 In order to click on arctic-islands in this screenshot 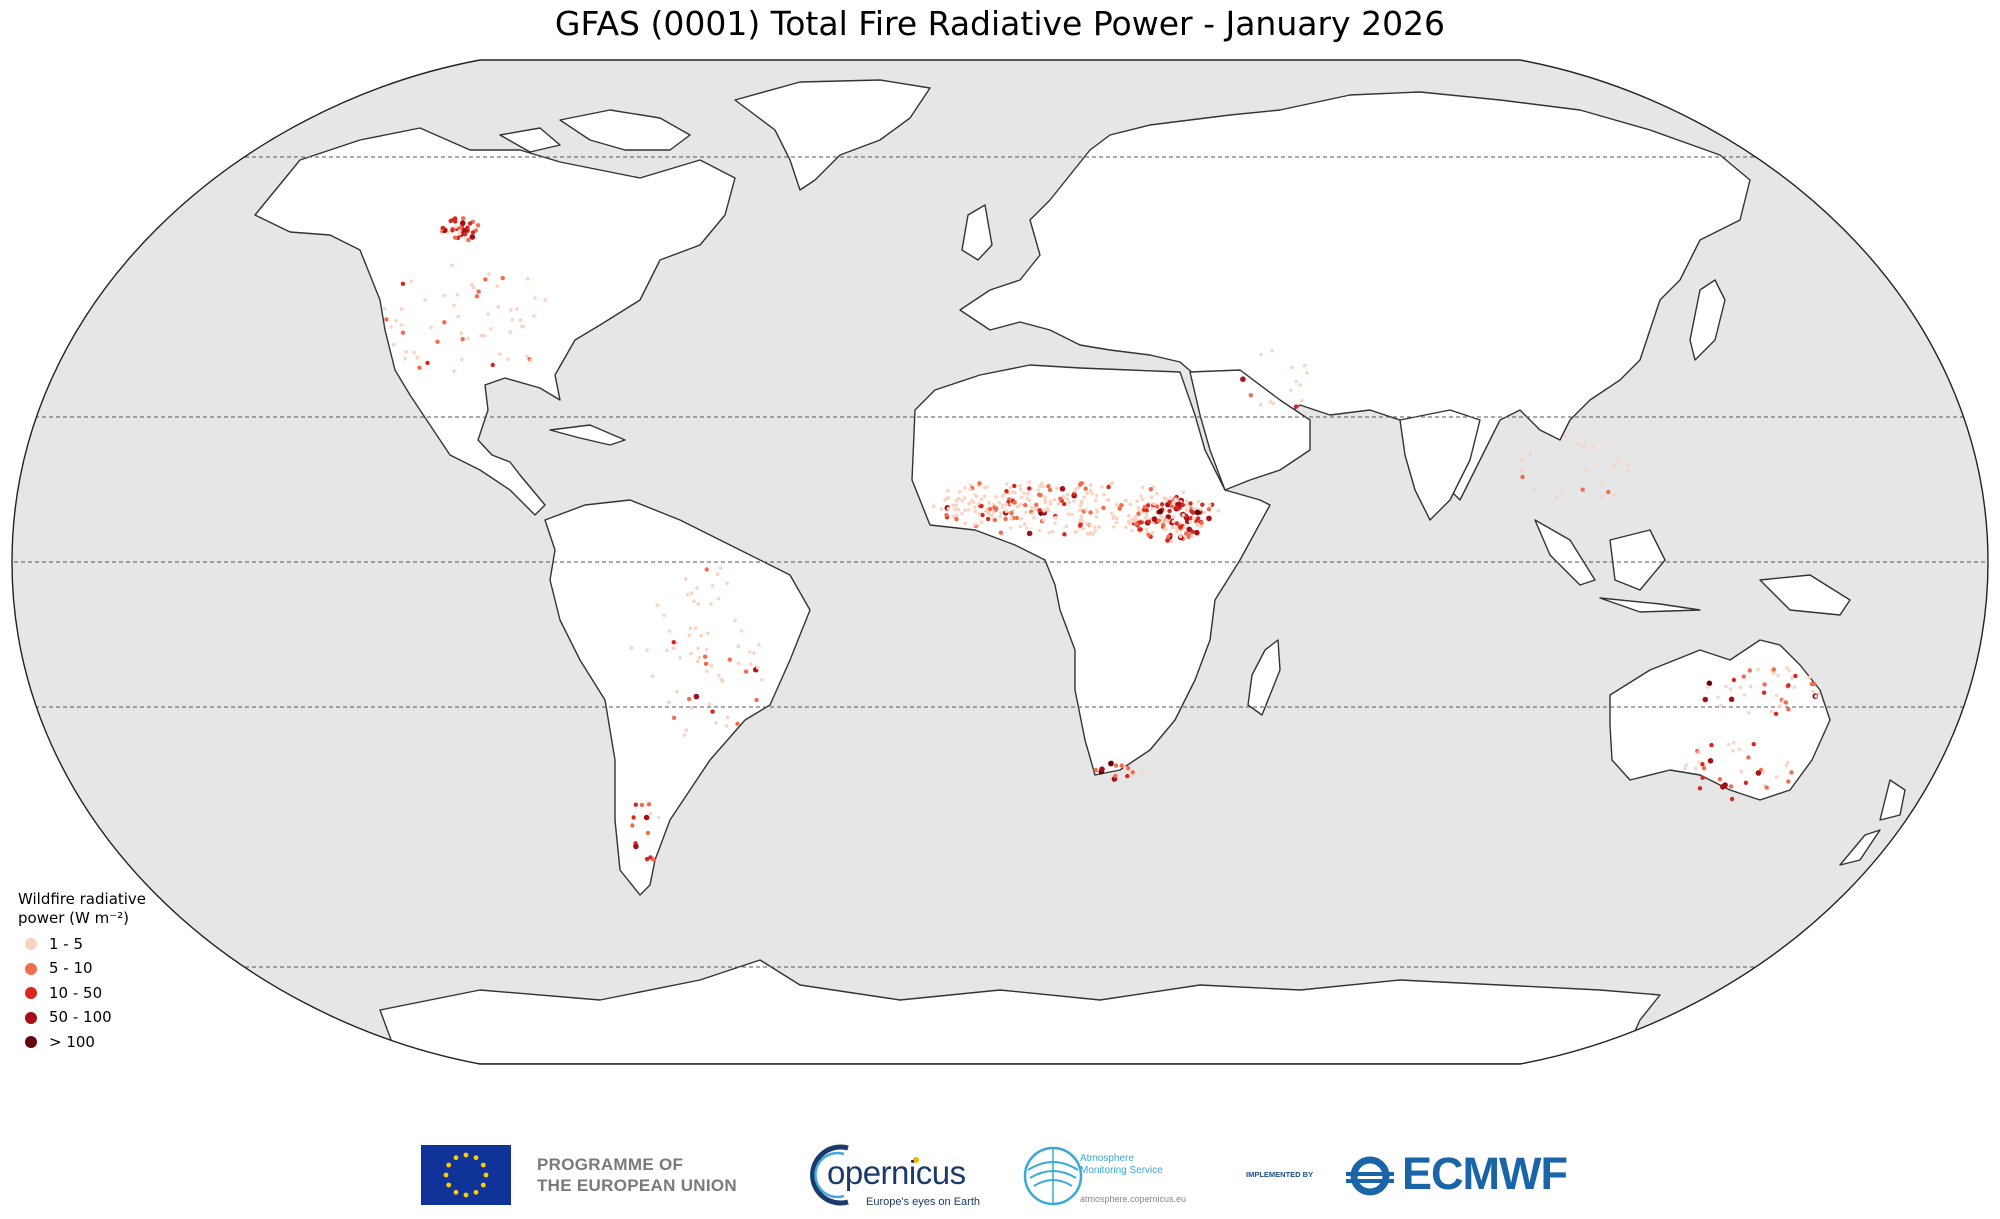, I will do `click(625, 130)`.